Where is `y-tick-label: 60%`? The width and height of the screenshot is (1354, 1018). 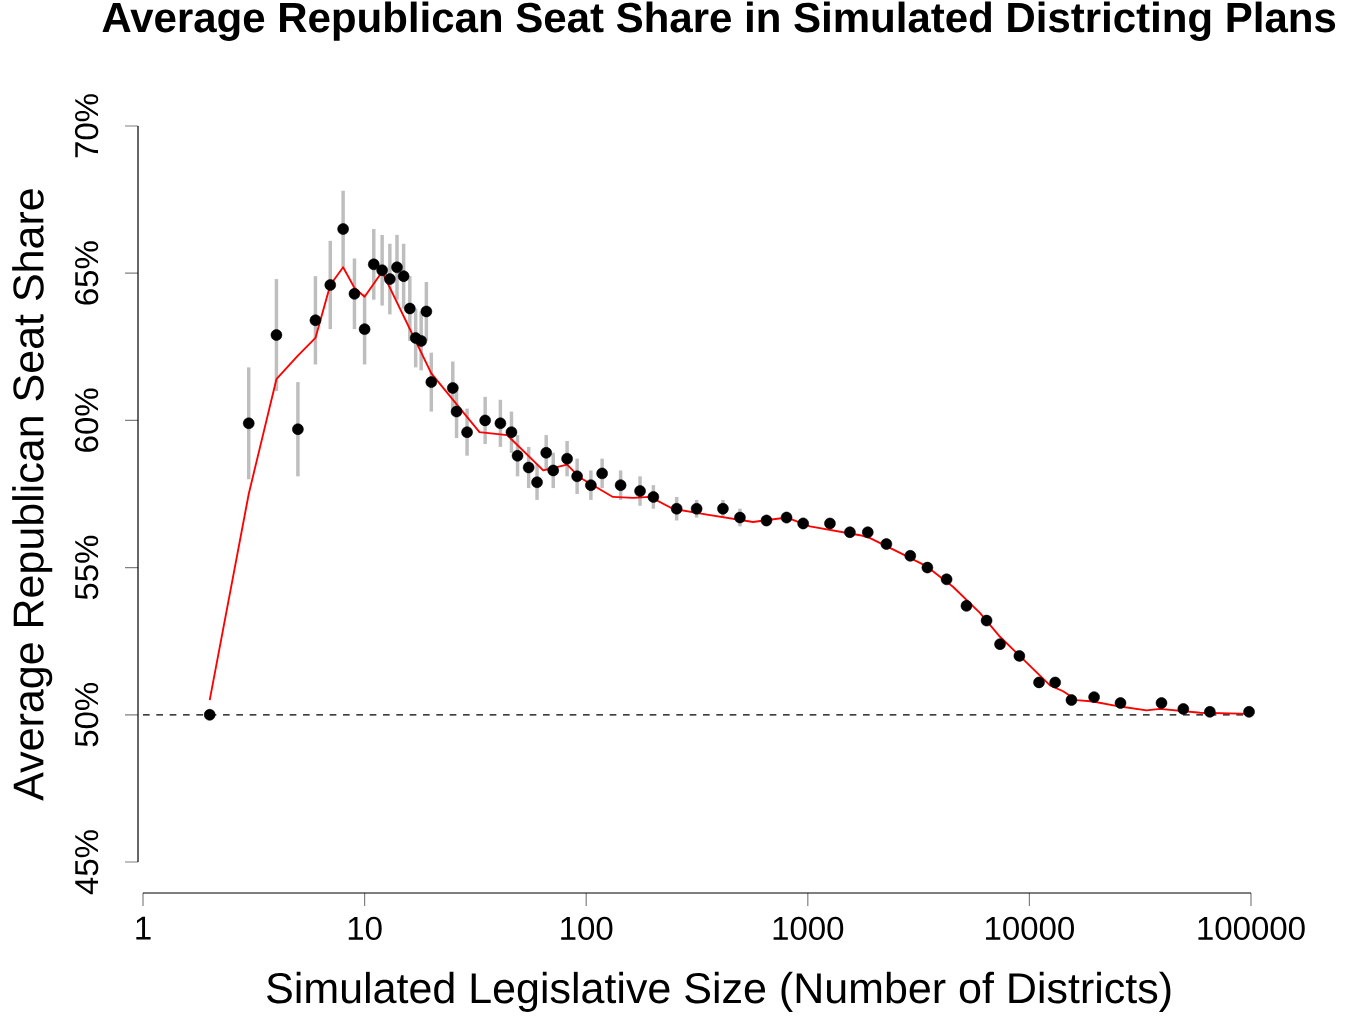 y-tick-label: 60% is located at coordinates (86, 420).